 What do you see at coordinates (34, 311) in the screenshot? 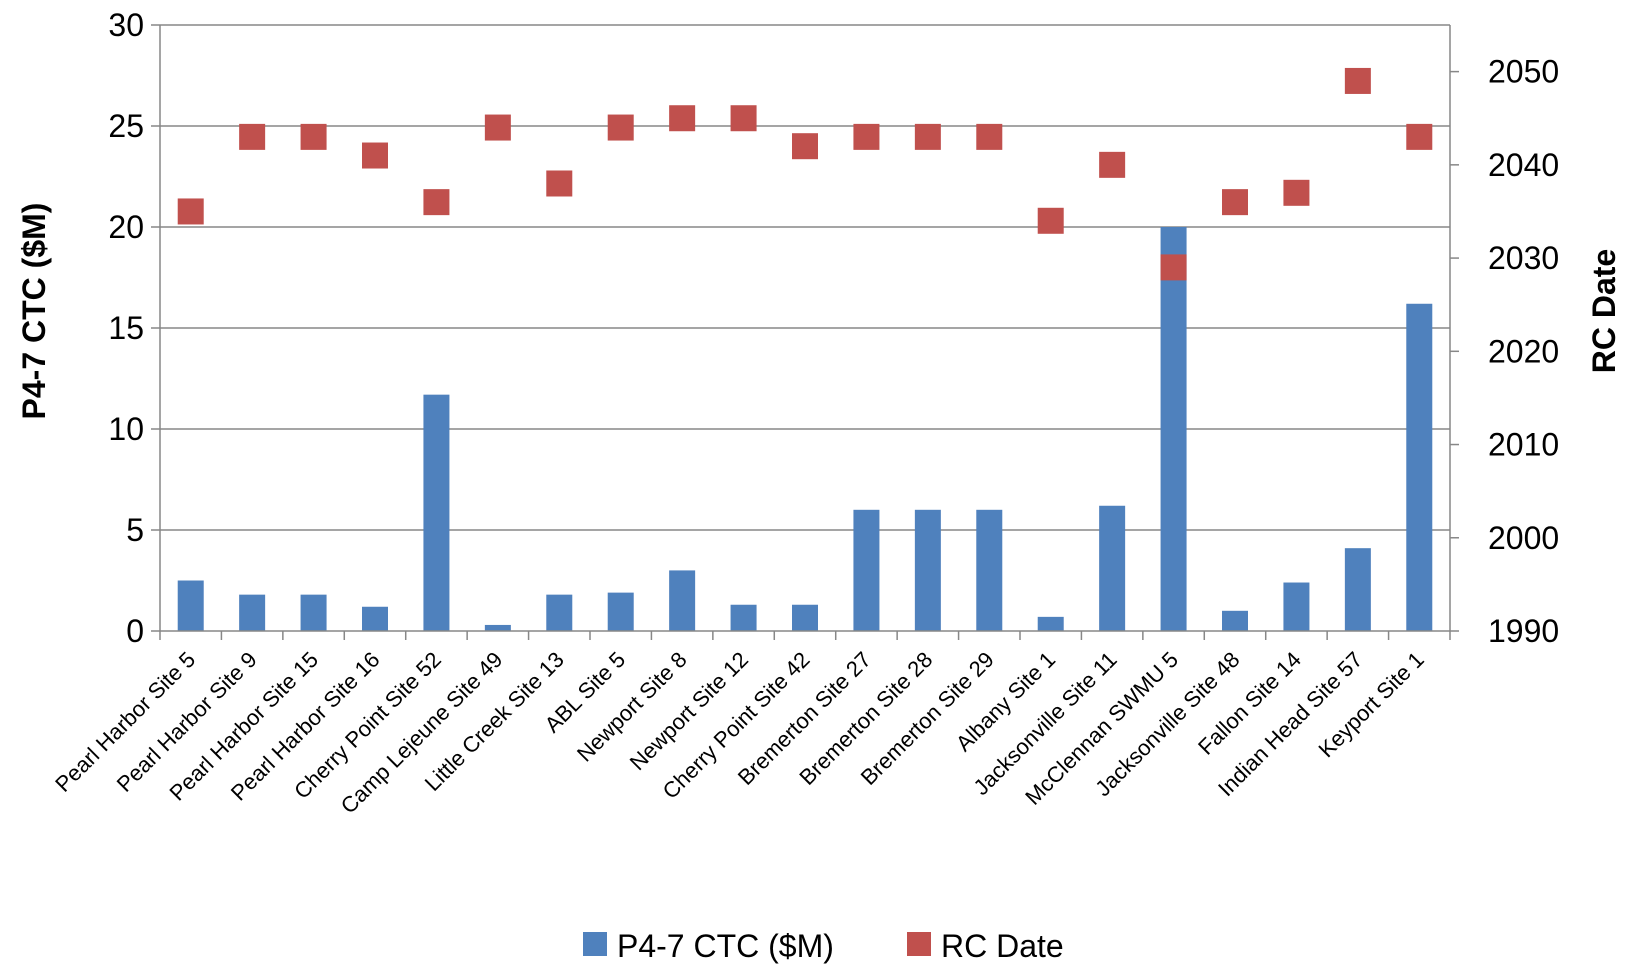
I see `left-axis-title: P4-7 CTC ($M)` at bounding box center [34, 311].